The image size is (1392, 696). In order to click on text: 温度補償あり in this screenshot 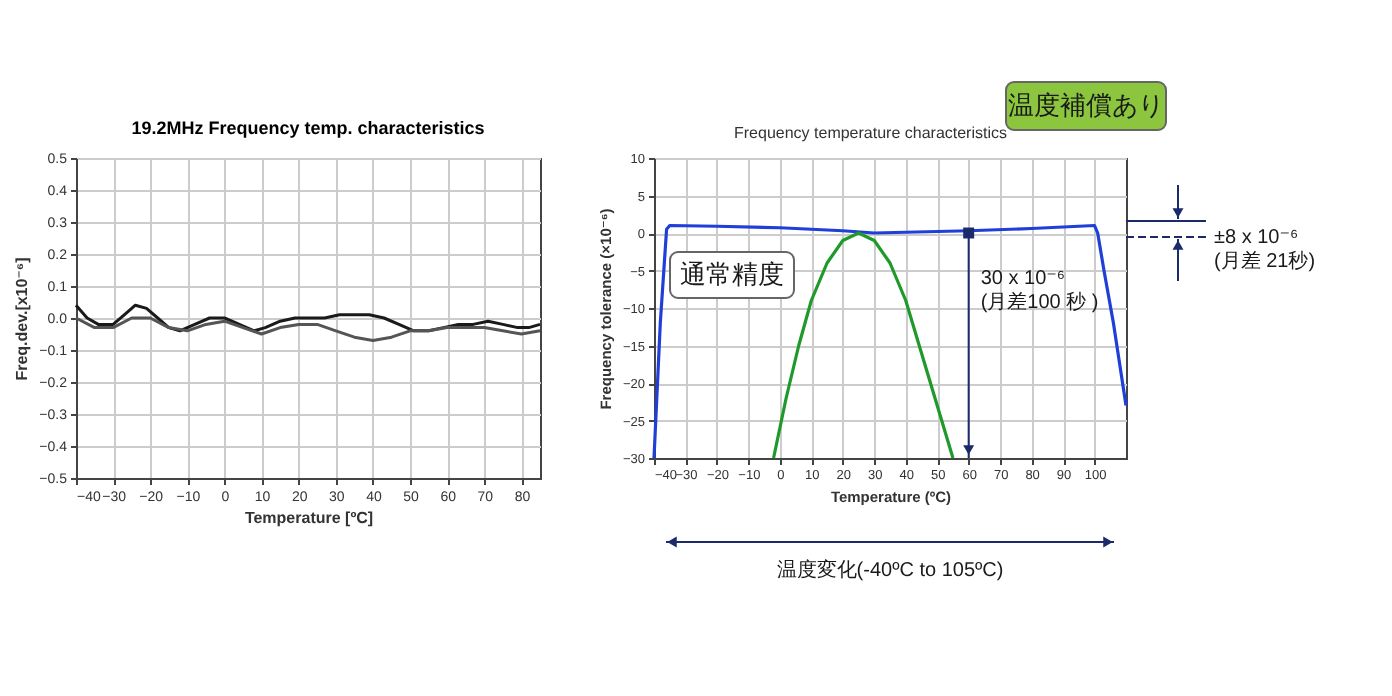, I will do `click(1086, 105)`.